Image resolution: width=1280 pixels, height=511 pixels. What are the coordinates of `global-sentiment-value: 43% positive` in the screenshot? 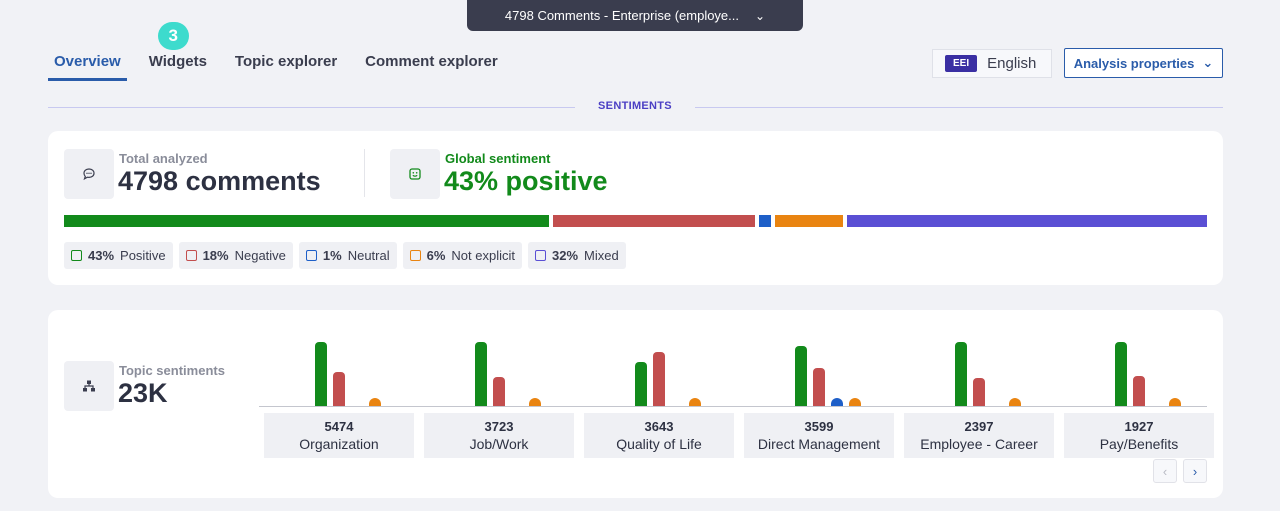 It's located at (526, 181).